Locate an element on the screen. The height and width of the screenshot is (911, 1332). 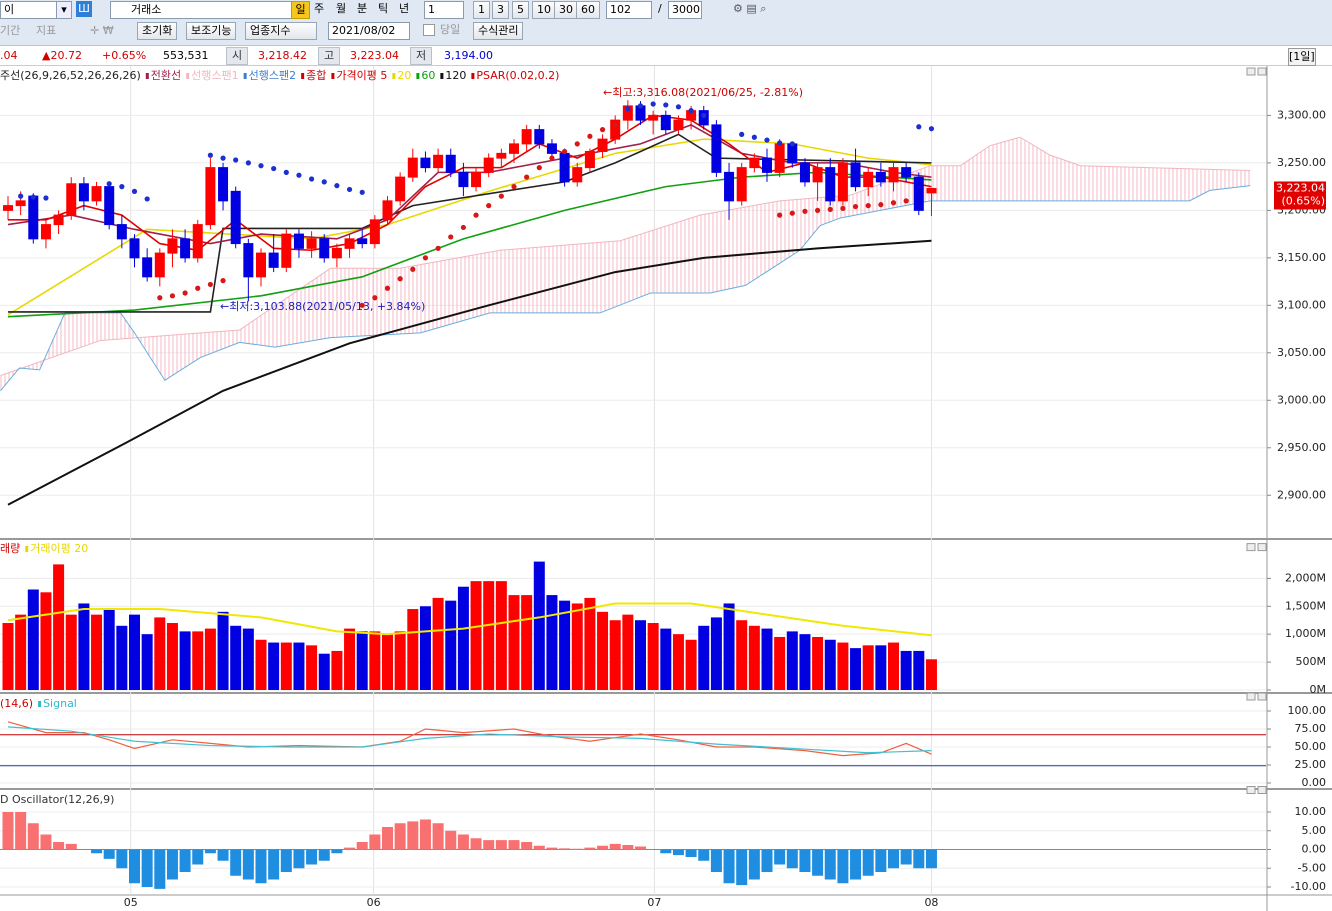
legend-label: 종합 is located at coordinates (316, 75).